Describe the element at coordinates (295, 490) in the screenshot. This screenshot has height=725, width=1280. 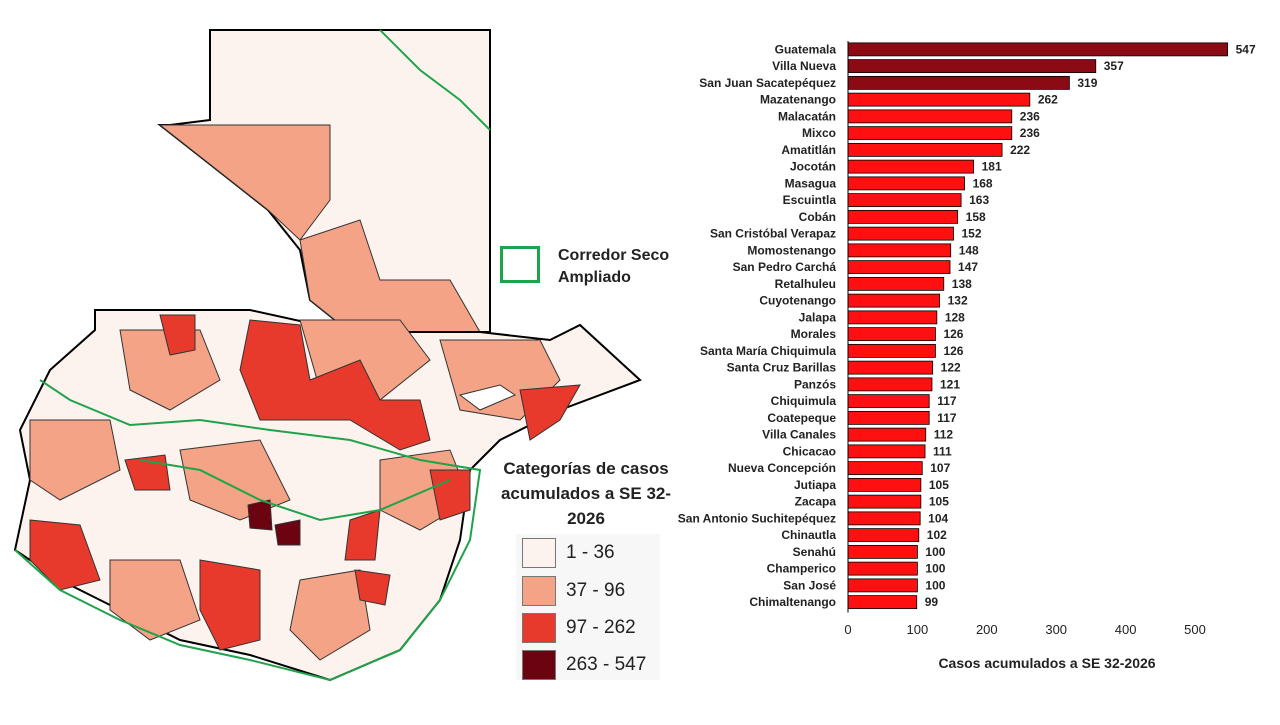
I see `map-corridor-inner` at that location.